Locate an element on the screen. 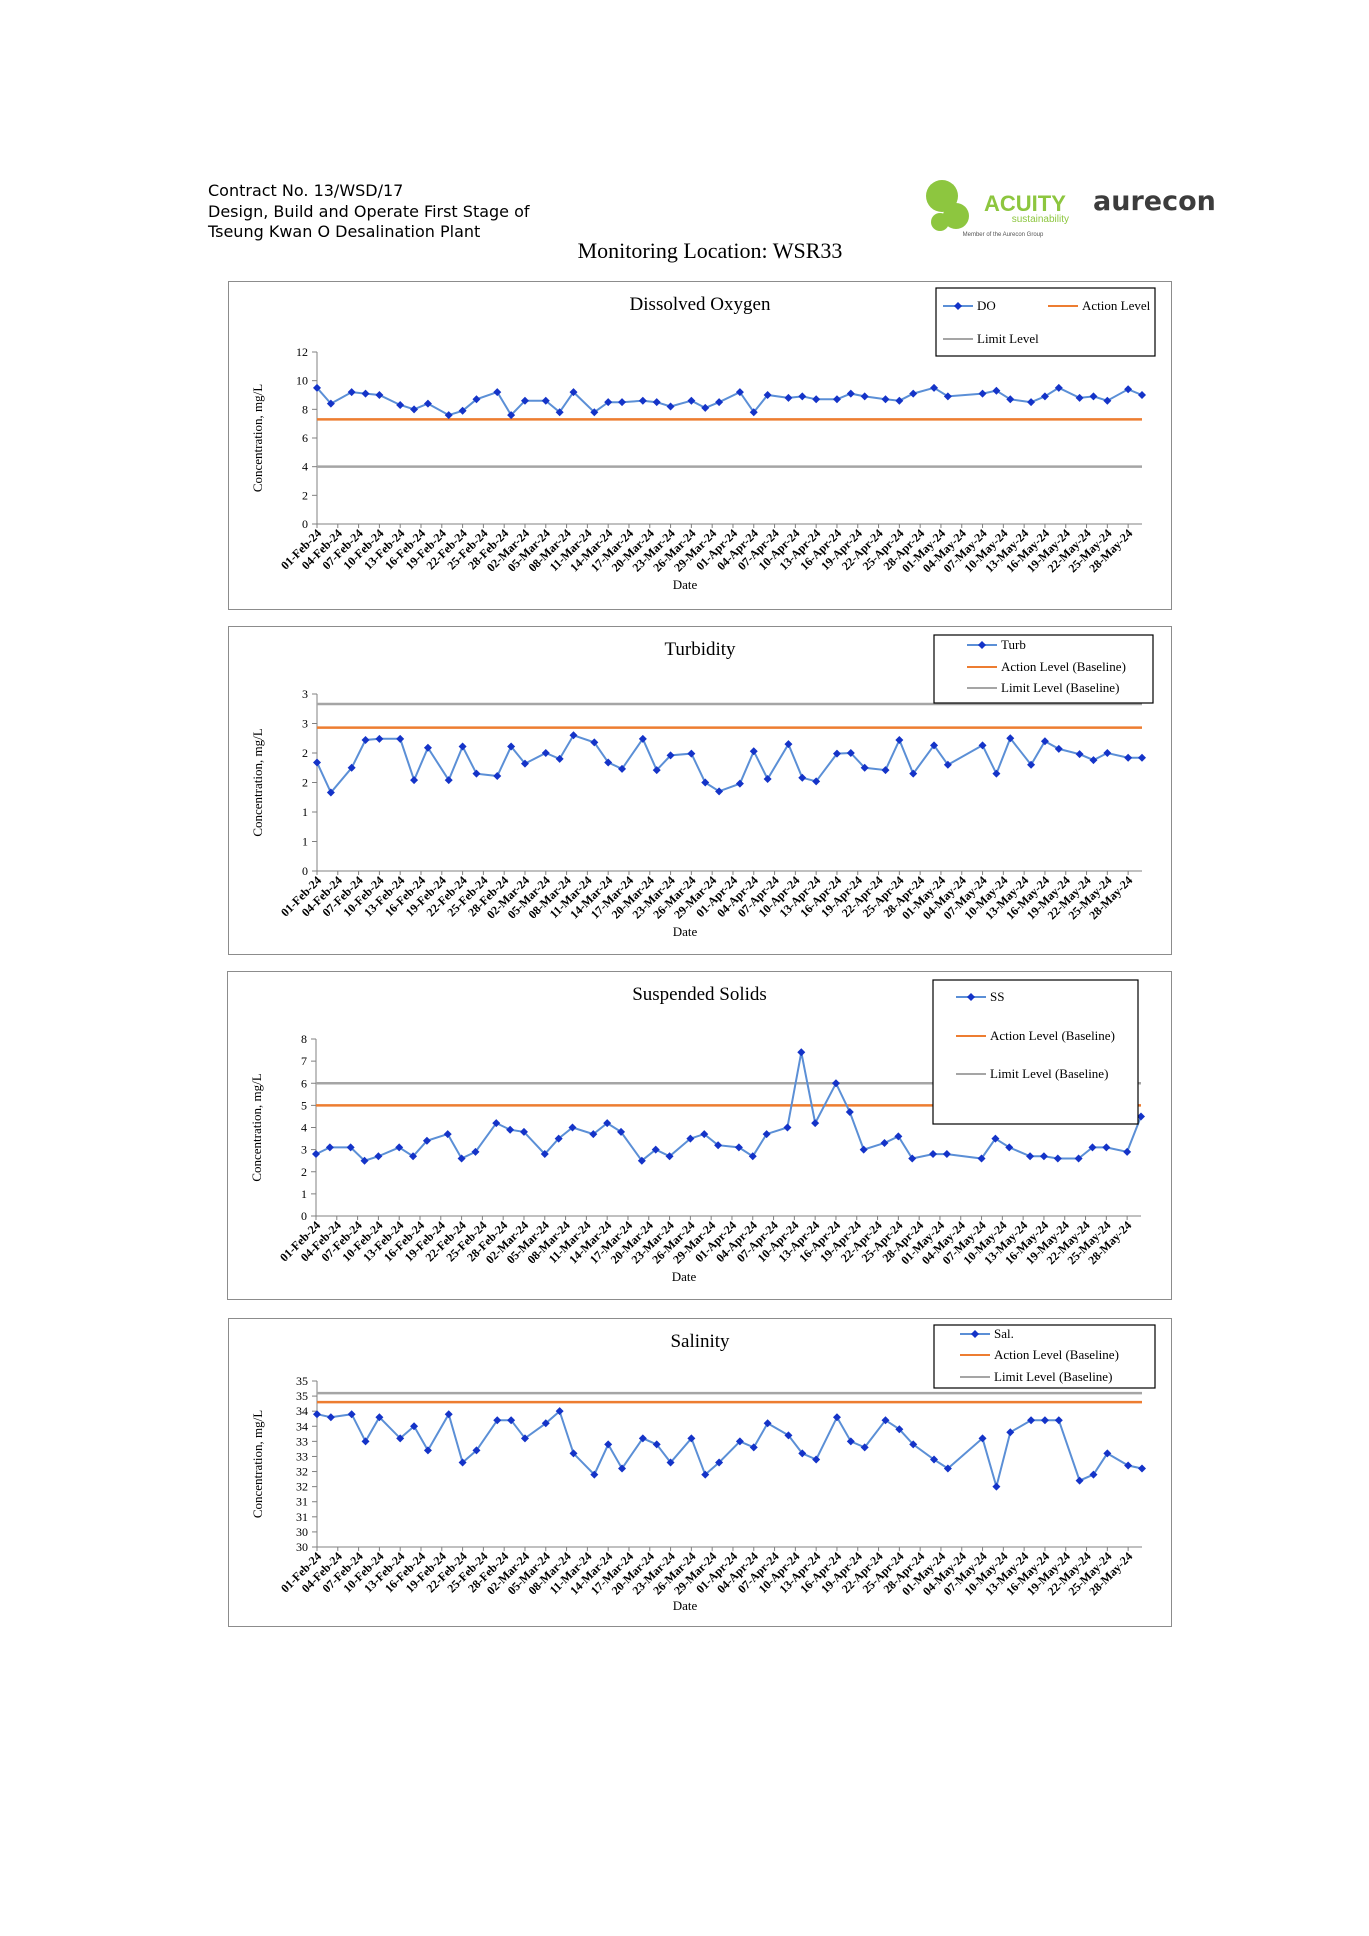 The image size is (1369, 1936). contract-line: Tseung Kwan O Desalination Plant is located at coordinates (343, 231).